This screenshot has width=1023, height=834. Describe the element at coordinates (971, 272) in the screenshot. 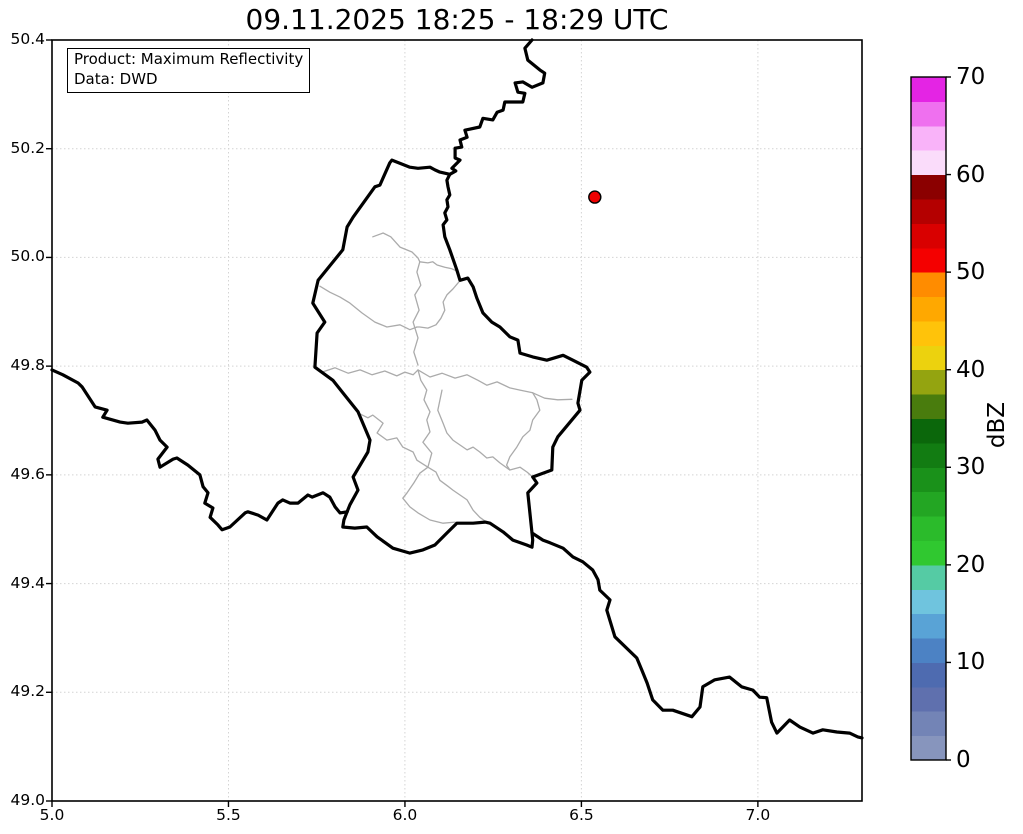

I see `colorbar-tick-label: 50` at that location.